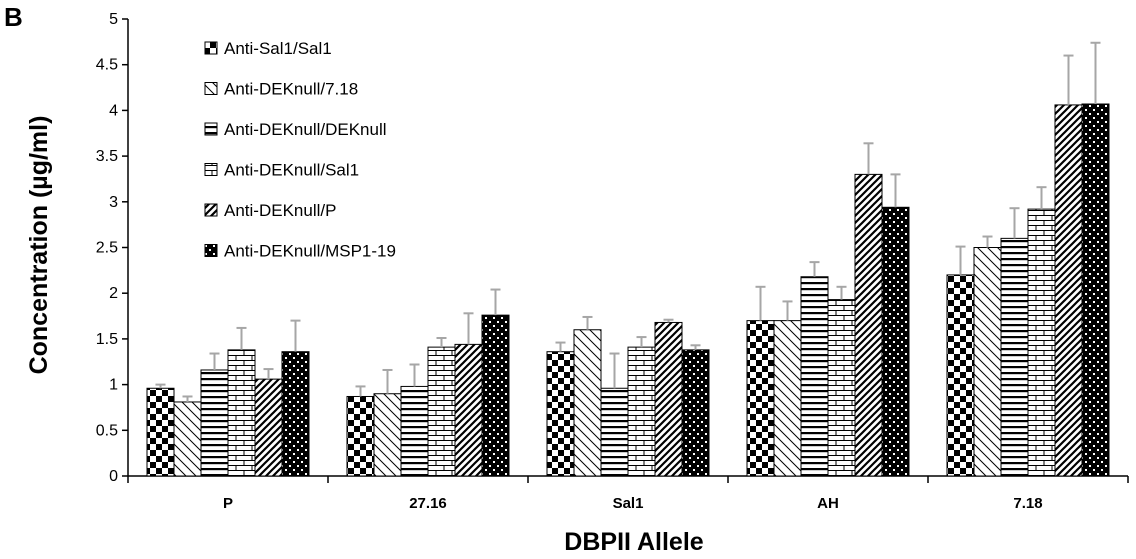  I want to click on y-tick-label: 0, so click(113, 476).